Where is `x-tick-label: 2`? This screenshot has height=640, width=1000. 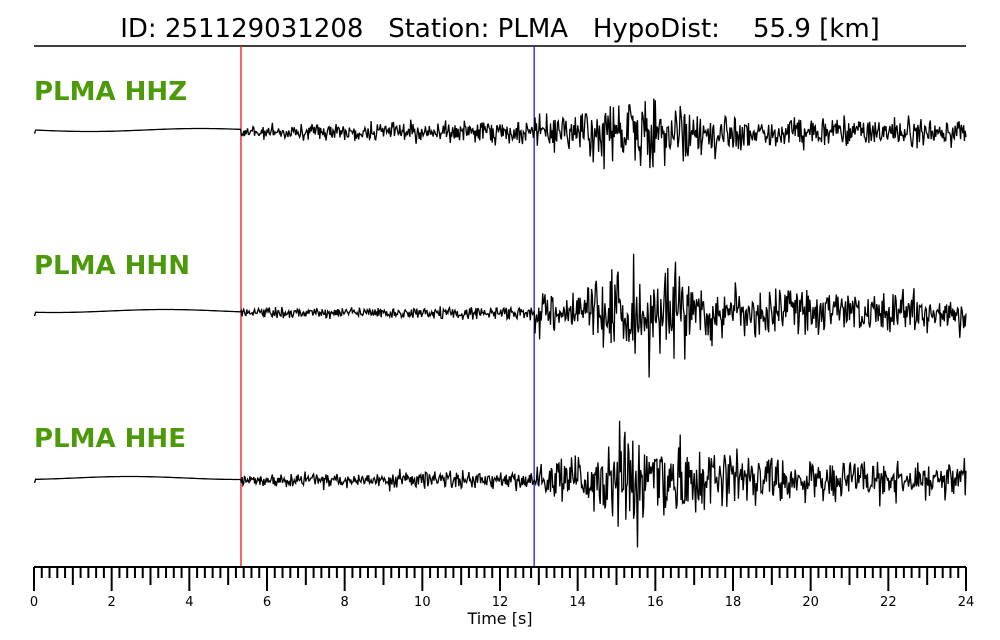
x-tick-label: 2 is located at coordinates (112, 602).